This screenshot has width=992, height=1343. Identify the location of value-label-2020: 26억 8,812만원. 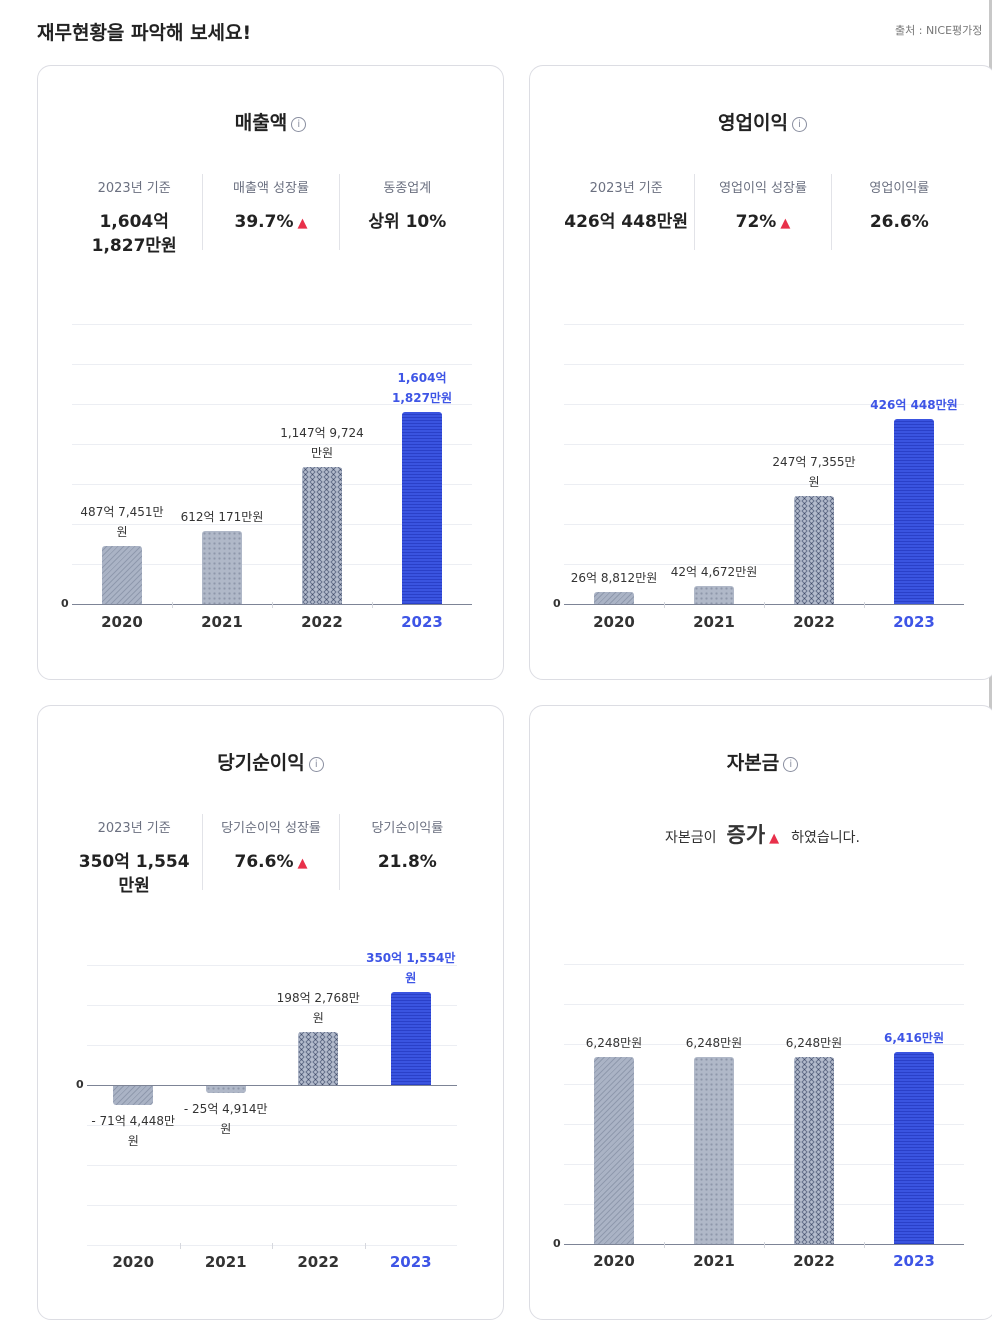
(614, 578).